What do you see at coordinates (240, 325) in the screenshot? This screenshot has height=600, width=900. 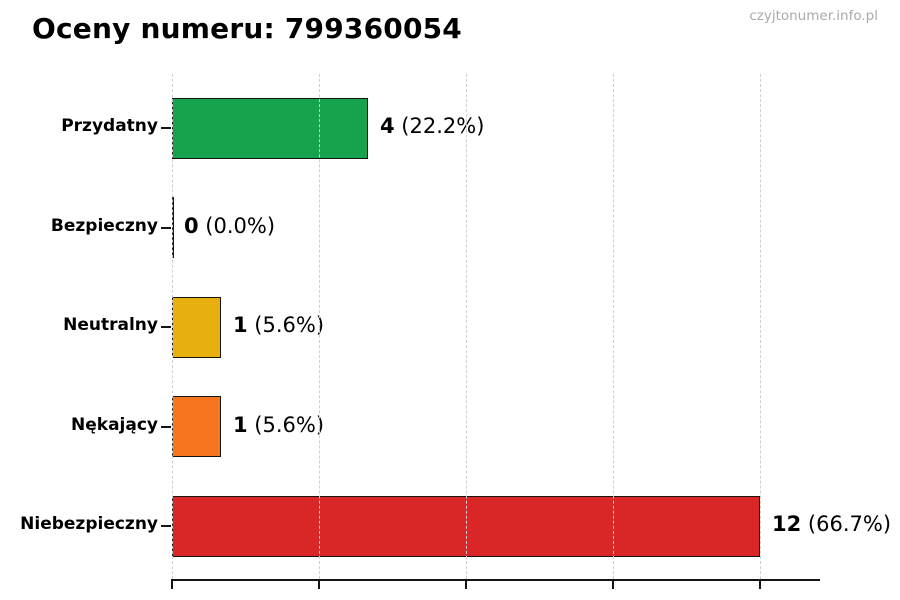 I see `value-count-2: 1` at bounding box center [240, 325].